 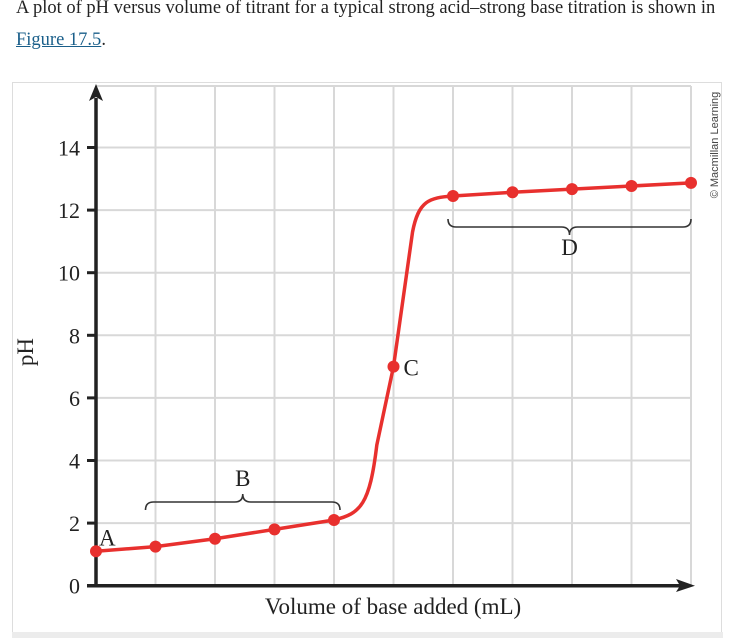 What do you see at coordinates (69, 210) in the screenshot?
I see `y-tick-label: 12` at bounding box center [69, 210].